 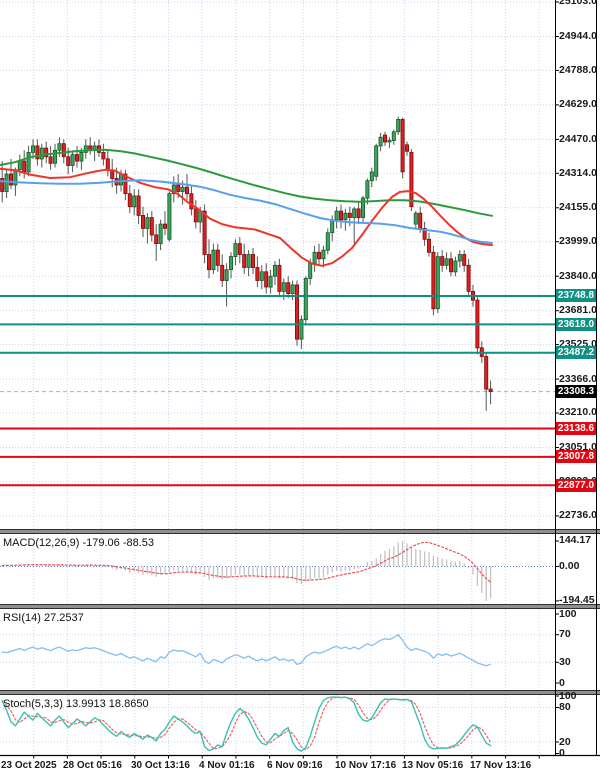 I want to click on support-price-badge: 23138.6, so click(x=576, y=428).